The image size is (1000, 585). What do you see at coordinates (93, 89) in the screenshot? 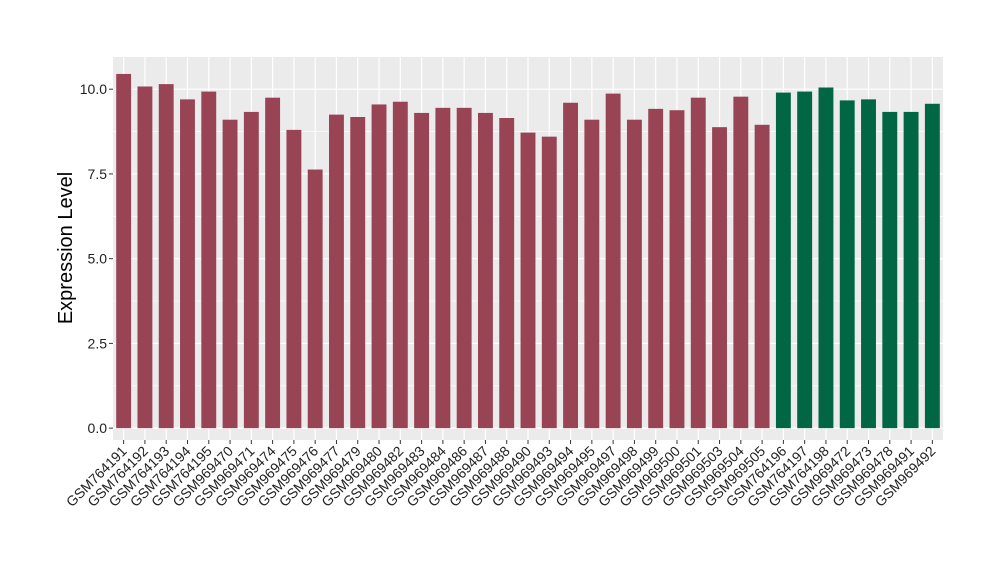
I see `y-tick-label: 10.0` at bounding box center [93, 89].